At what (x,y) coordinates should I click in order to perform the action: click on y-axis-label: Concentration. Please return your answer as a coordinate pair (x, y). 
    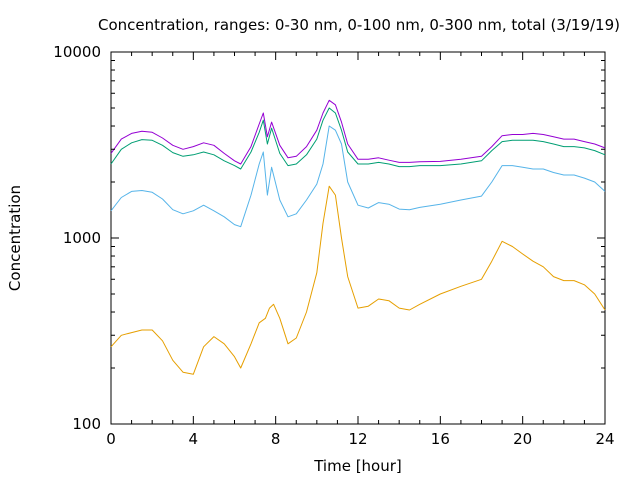
    Looking at the image, I should click on (15, 238).